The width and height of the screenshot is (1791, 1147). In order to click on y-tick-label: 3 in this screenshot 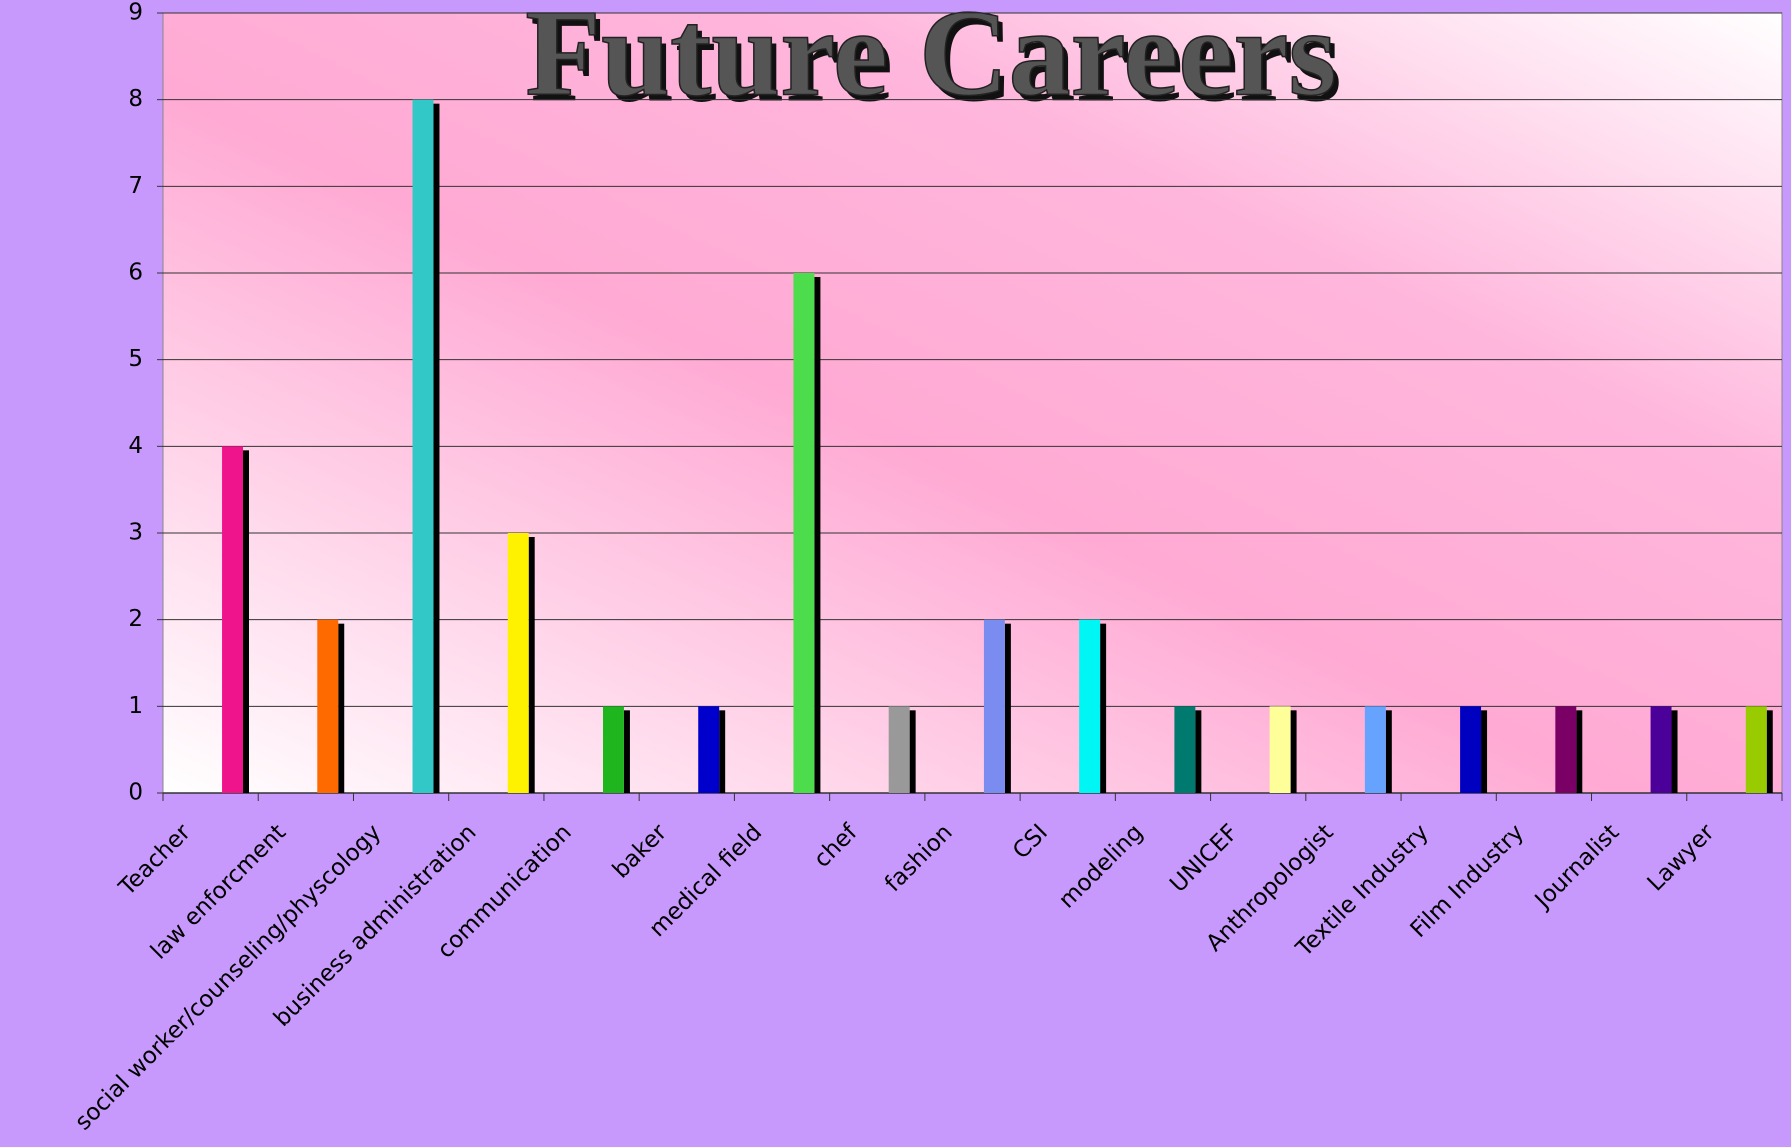, I will do `click(135, 533)`.